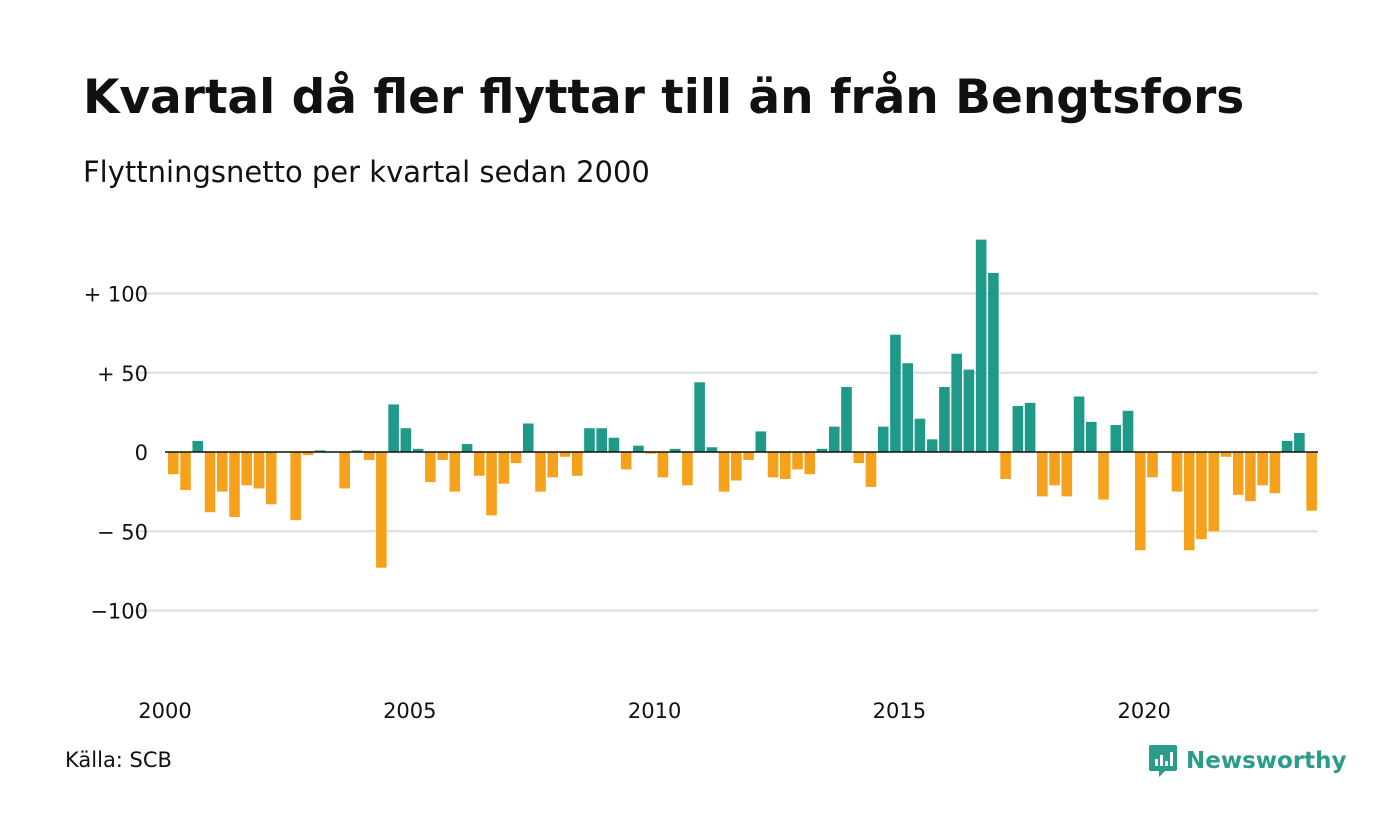 This screenshot has height=840, width=1400. I want to click on x-tick-label: 2015, so click(899, 711).